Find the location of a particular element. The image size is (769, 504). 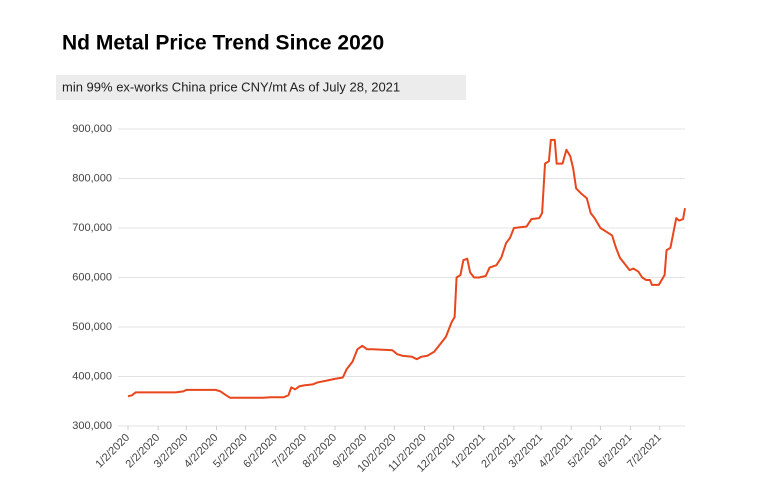

y-tick-label: 800,000 is located at coordinates (92, 178).